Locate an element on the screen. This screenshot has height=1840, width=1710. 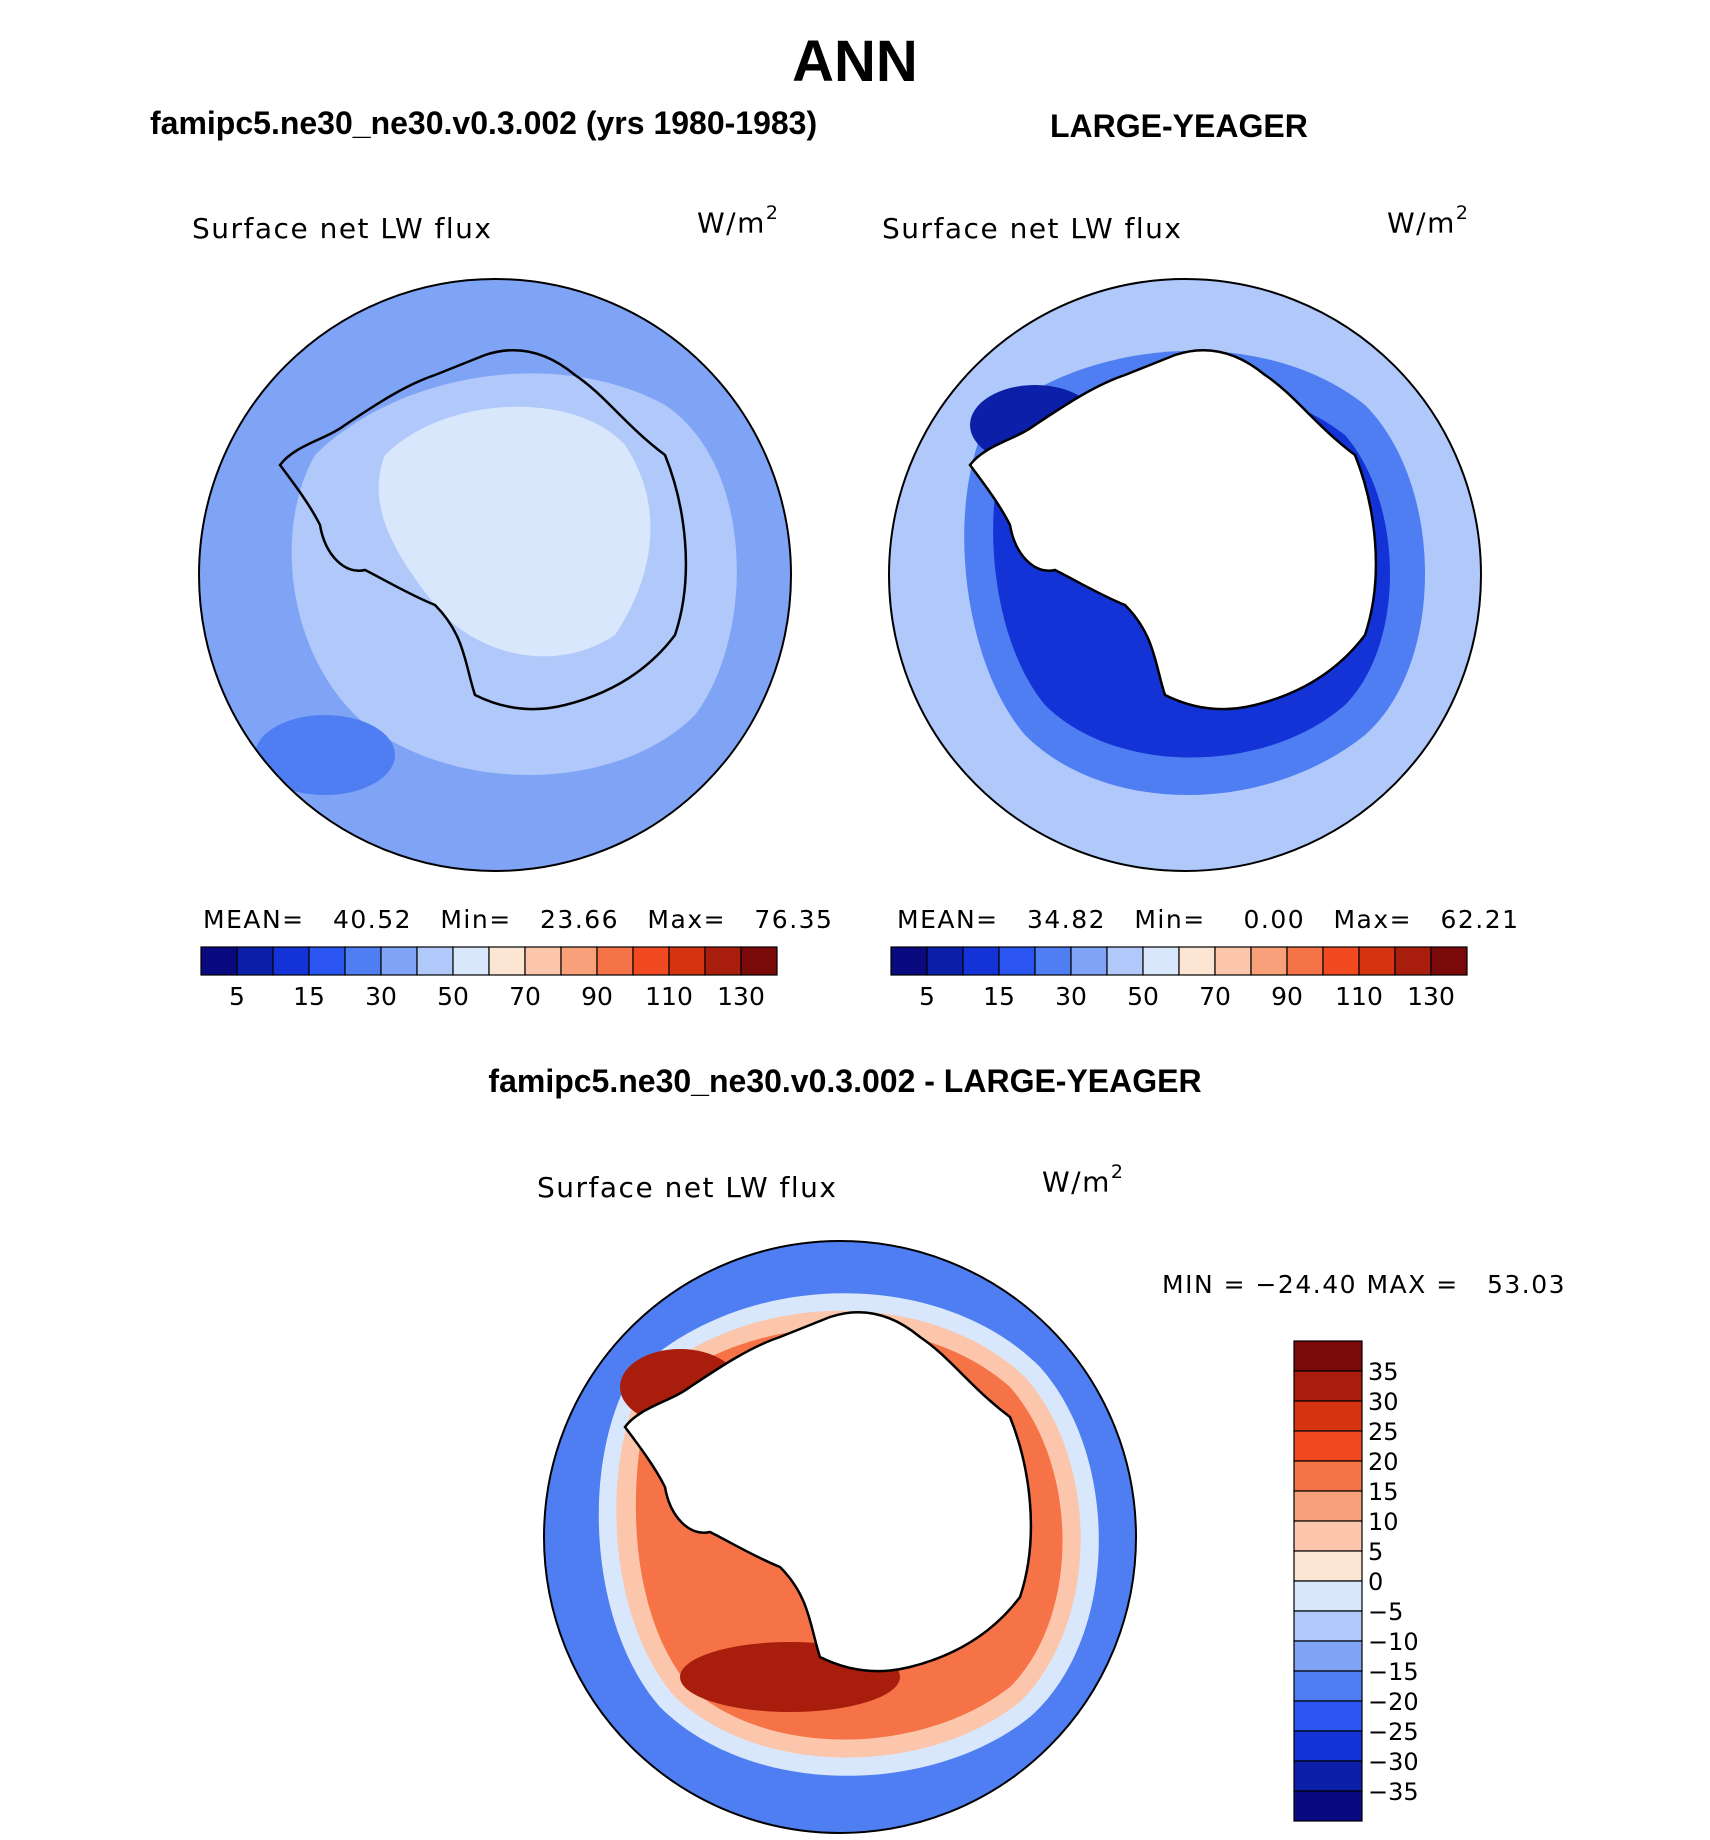
difference-colorbar-tick-label: 35 is located at coordinates (1383, 1372).